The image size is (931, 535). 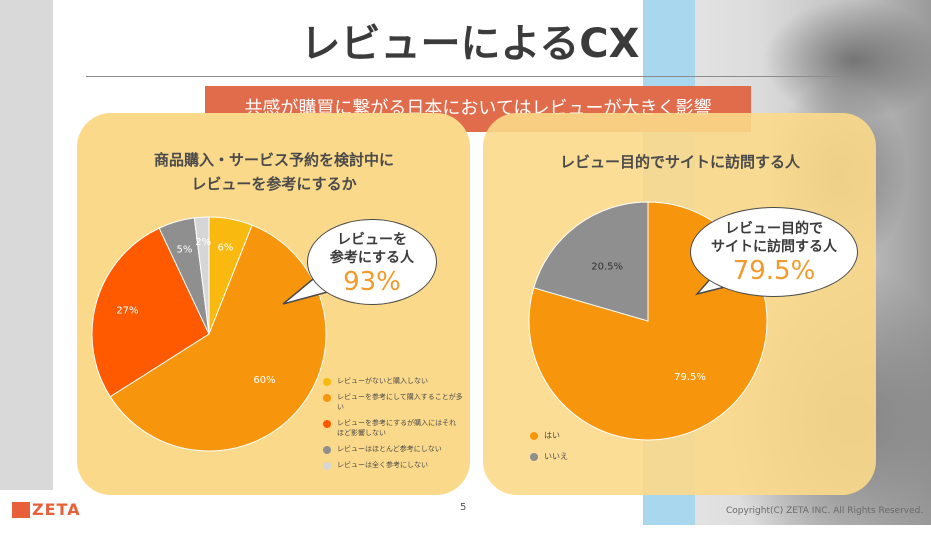 I want to click on legend-label: レビューを参考にするが購入にはそれほど影響しない, so click(x=397, y=428).